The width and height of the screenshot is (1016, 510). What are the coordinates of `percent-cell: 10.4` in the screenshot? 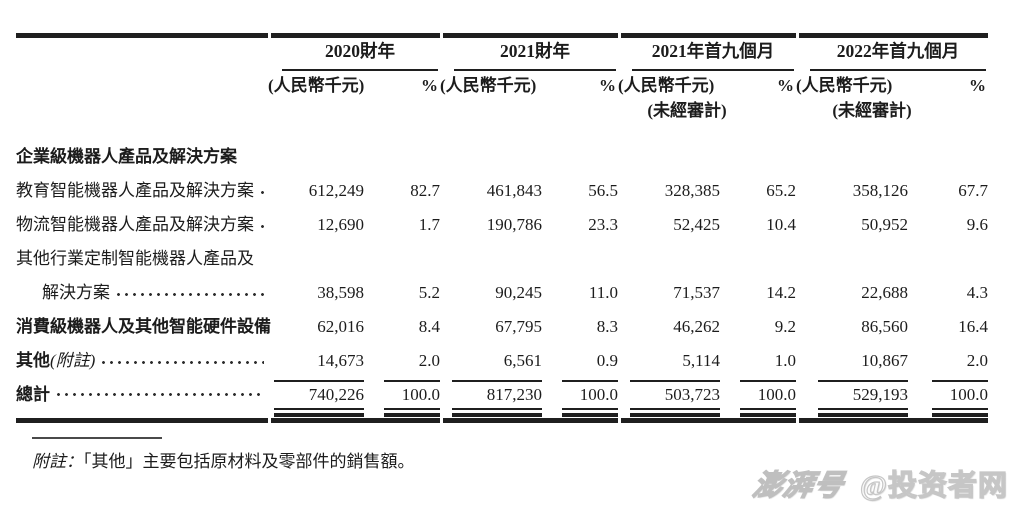 It's located at (781, 224).